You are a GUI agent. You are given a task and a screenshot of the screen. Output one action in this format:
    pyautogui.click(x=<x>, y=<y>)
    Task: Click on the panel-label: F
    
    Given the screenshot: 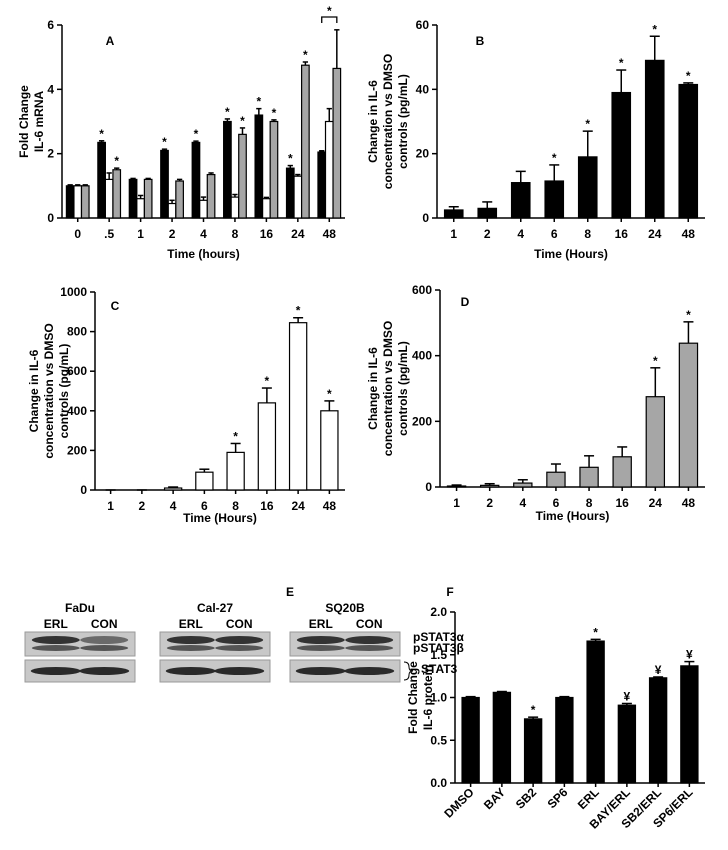 What is the action you would take?
    pyautogui.click(x=449, y=592)
    